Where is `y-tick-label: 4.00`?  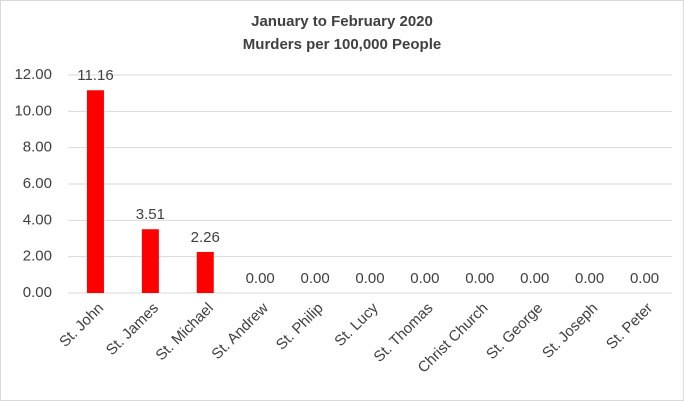
y-tick-label: 4.00 is located at coordinates (37, 219).